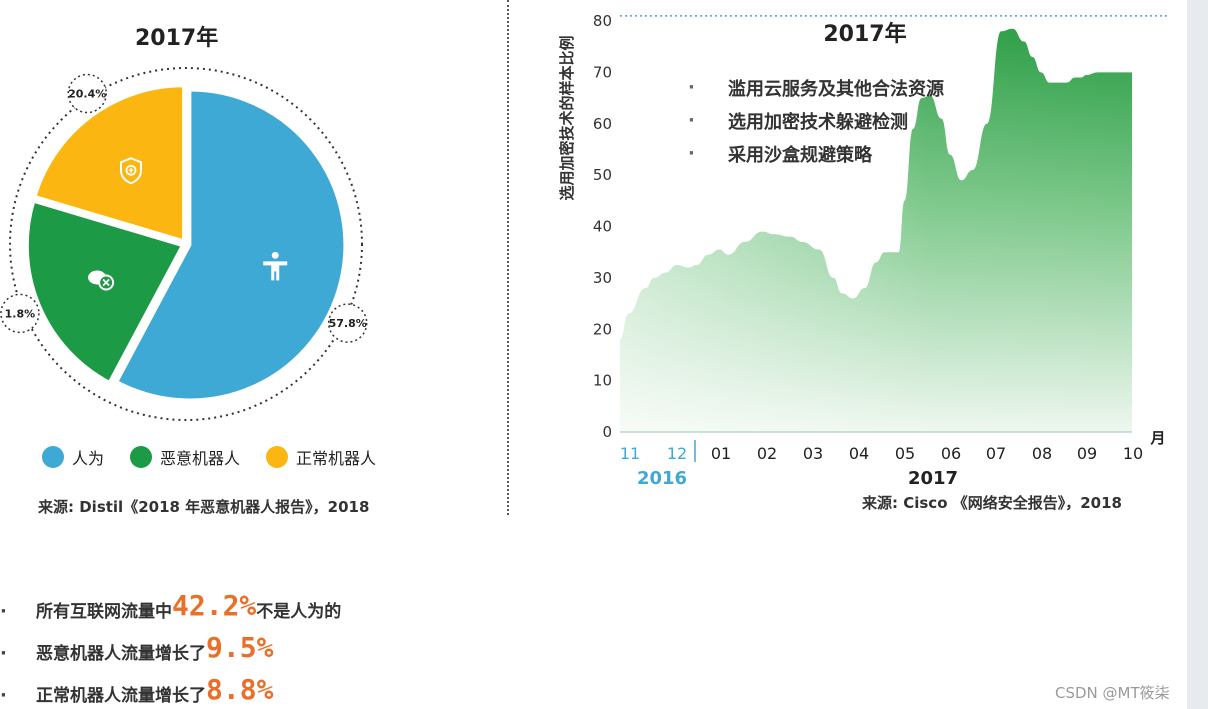 The image size is (1208, 709). What do you see at coordinates (996, 453) in the screenshot?
I see `x-tick-label: 07` at bounding box center [996, 453].